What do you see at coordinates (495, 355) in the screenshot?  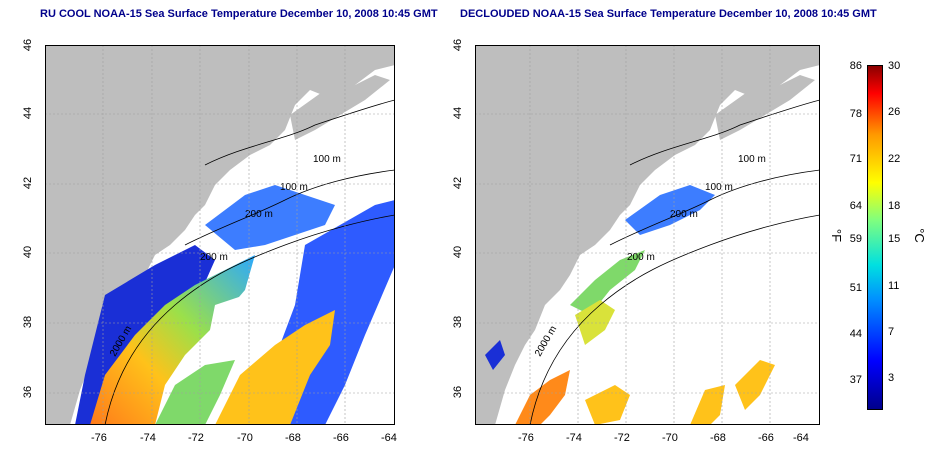 I see `sst-patch-coast-blue` at bounding box center [495, 355].